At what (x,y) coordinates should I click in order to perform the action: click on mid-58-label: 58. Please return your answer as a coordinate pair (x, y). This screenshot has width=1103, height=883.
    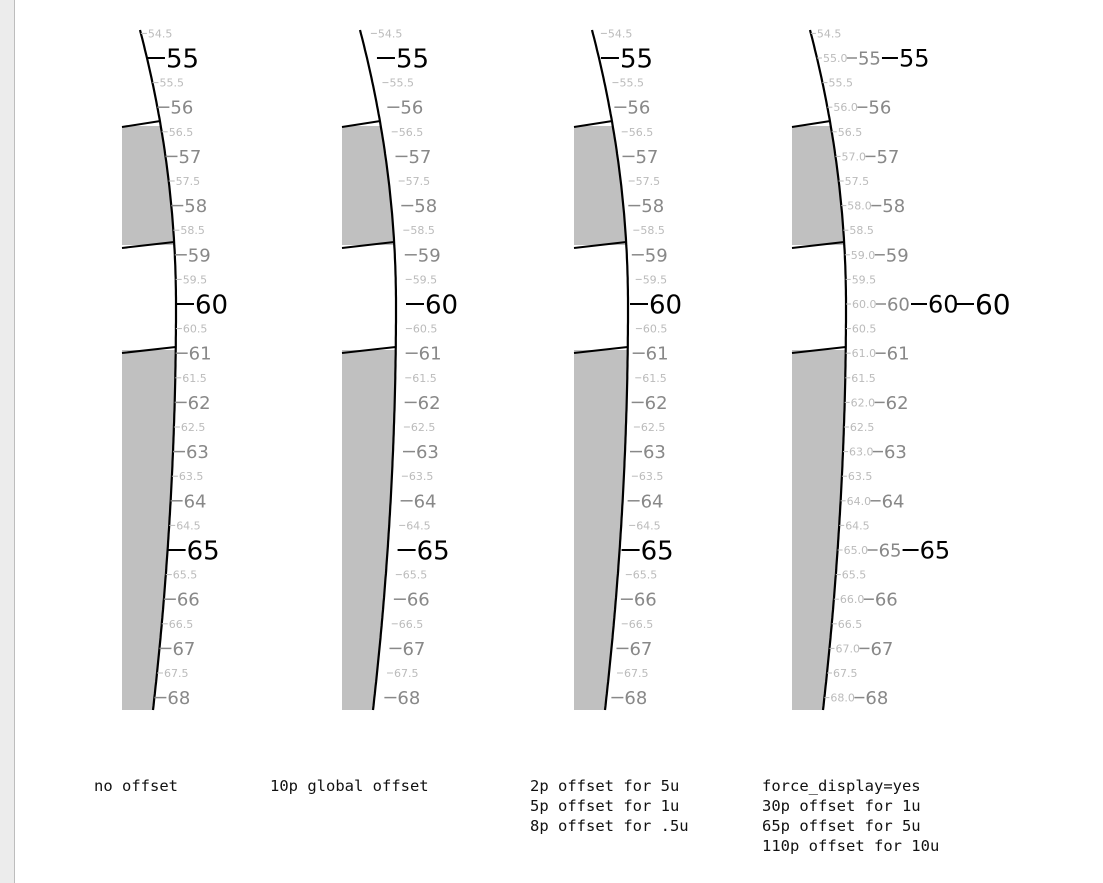
    Looking at the image, I should click on (195, 206).